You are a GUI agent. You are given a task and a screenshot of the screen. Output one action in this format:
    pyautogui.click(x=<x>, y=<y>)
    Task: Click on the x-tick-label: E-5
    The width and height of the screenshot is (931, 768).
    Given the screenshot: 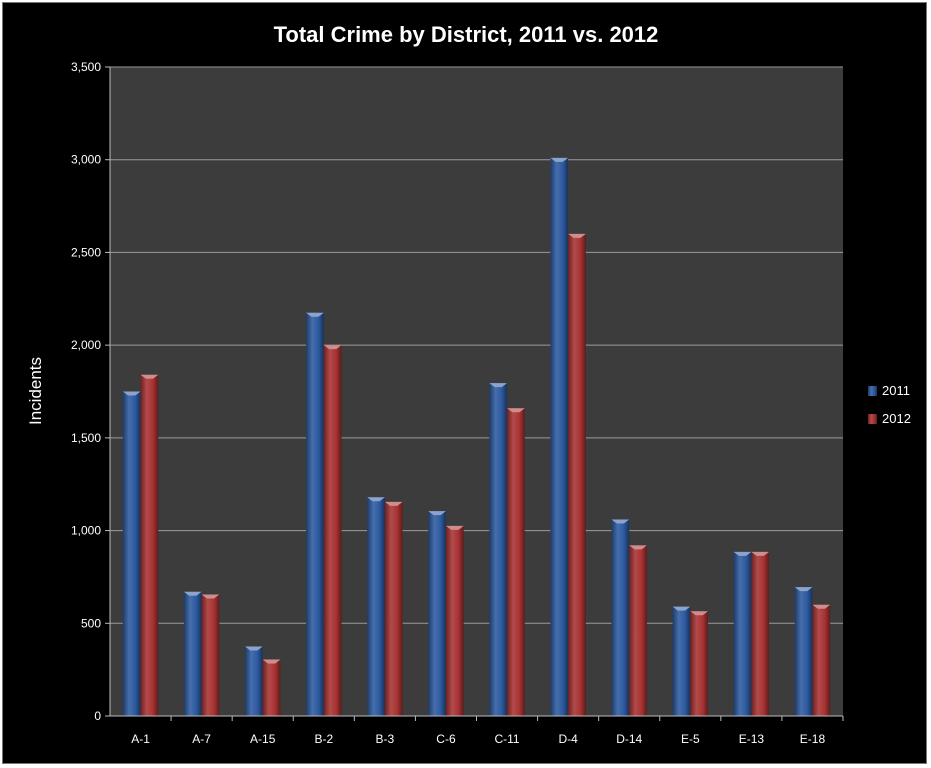 What is the action you would take?
    pyautogui.click(x=690, y=739)
    